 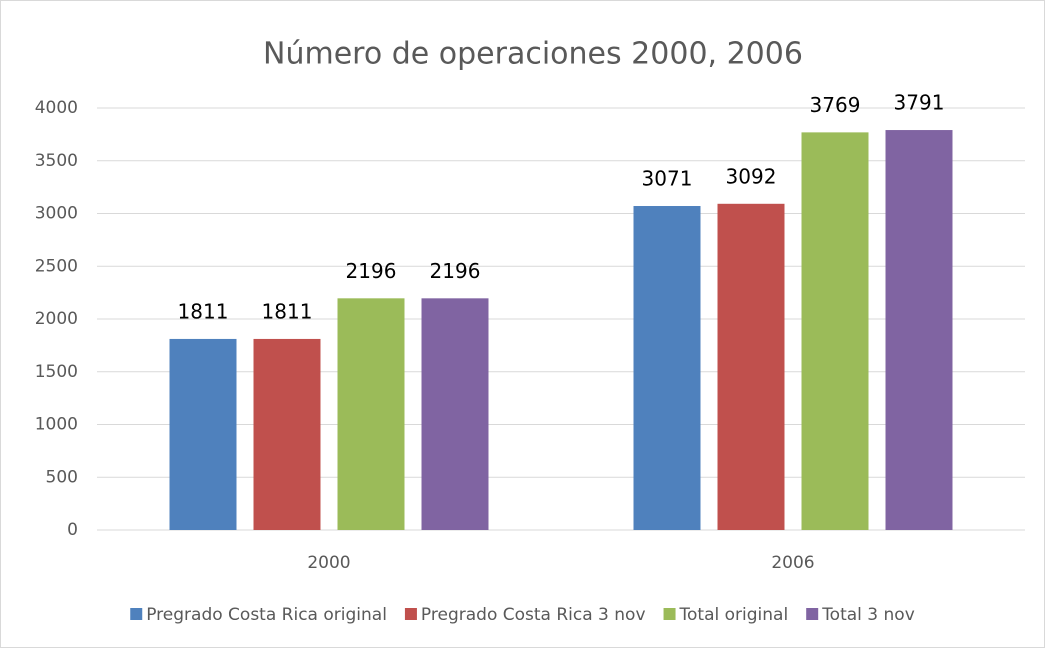 What do you see at coordinates (56, 266) in the screenshot?
I see `y-tick-label: 2500` at bounding box center [56, 266].